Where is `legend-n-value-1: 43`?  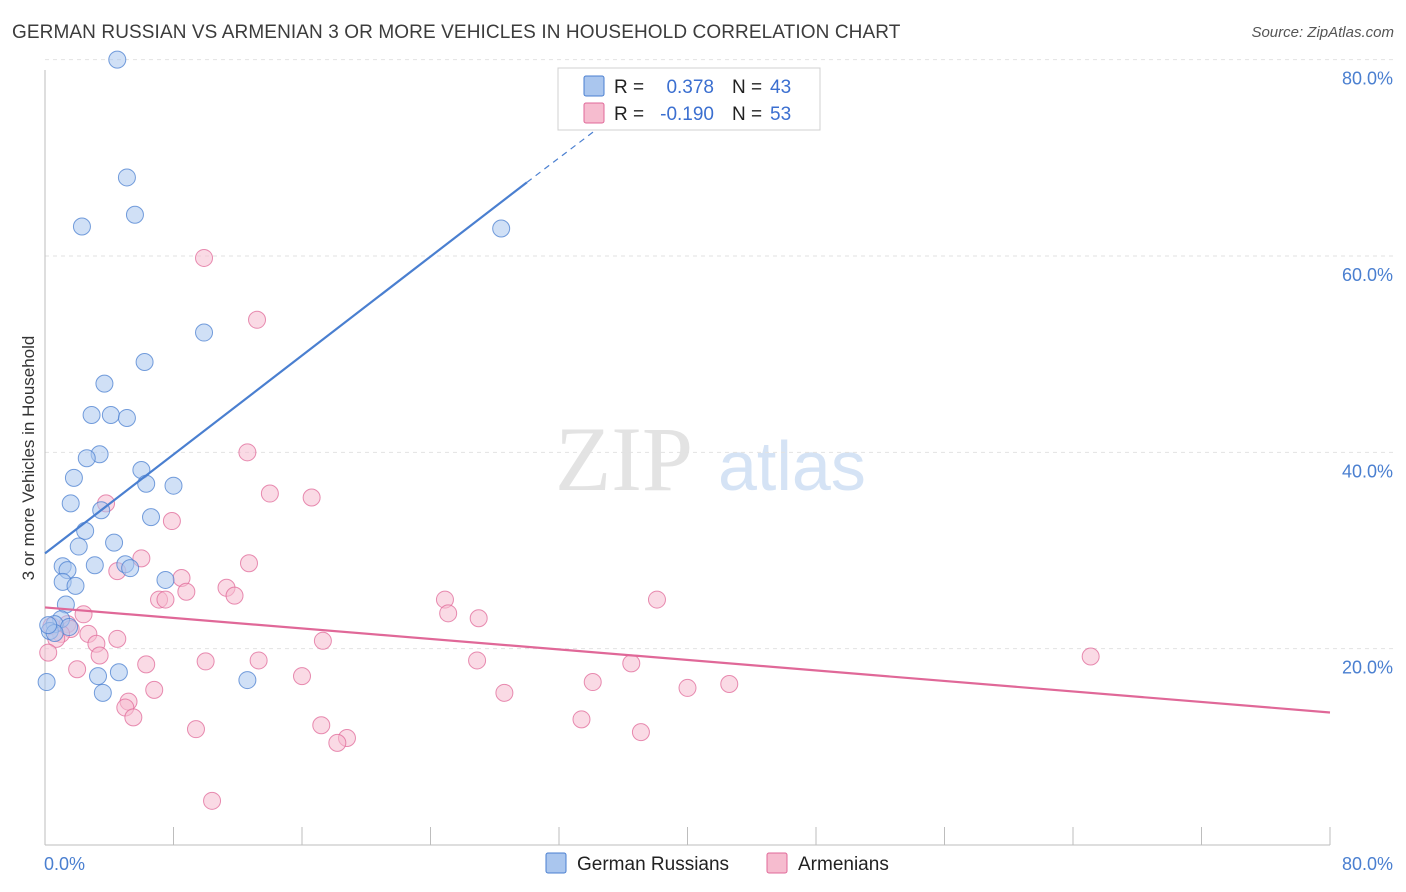
legend-n-value-1: 43 is located at coordinates (780, 87).